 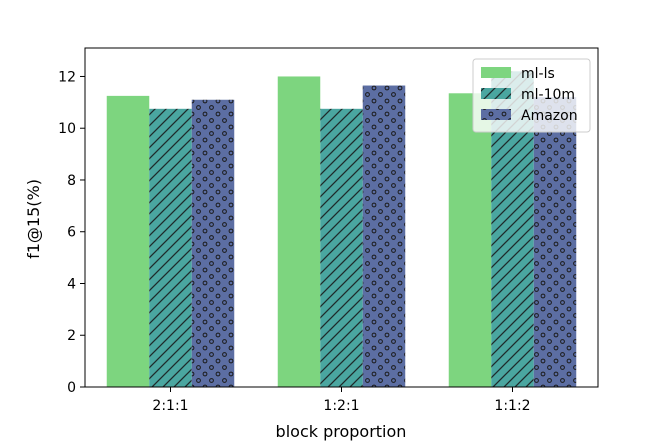 What do you see at coordinates (496, 72) in the screenshot?
I see `legend-swatch-ml-ls` at bounding box center [496, 72].